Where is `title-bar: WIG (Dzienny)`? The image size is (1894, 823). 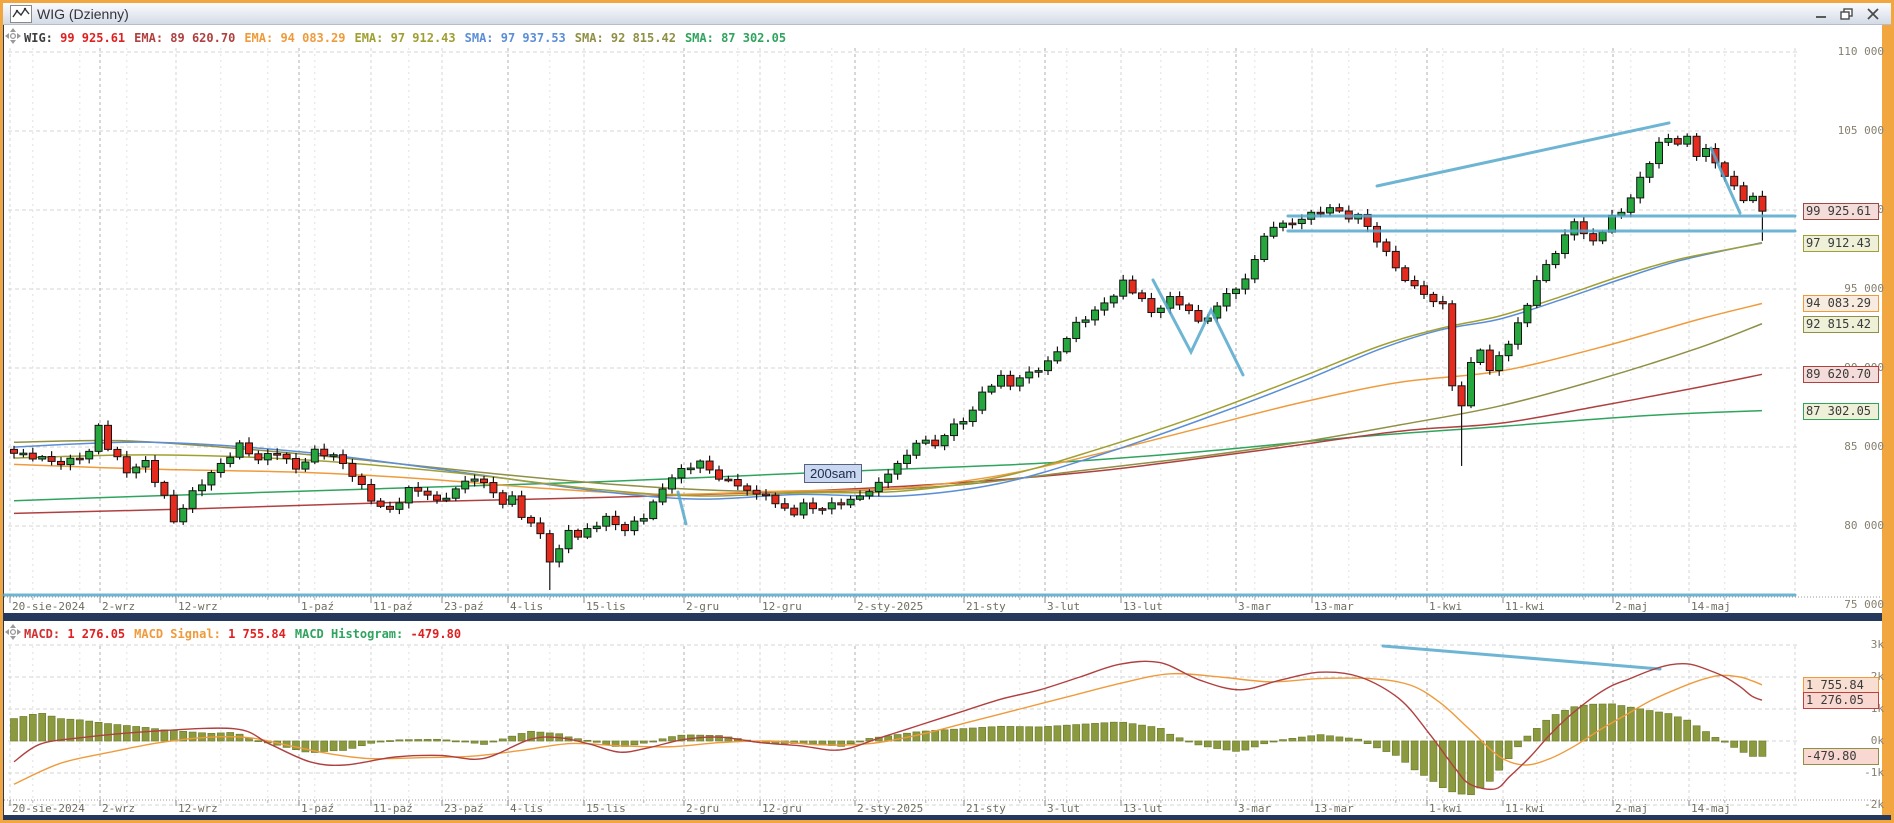 title-bar: WIG (Dzienny) is located at coordinates (947, 14).